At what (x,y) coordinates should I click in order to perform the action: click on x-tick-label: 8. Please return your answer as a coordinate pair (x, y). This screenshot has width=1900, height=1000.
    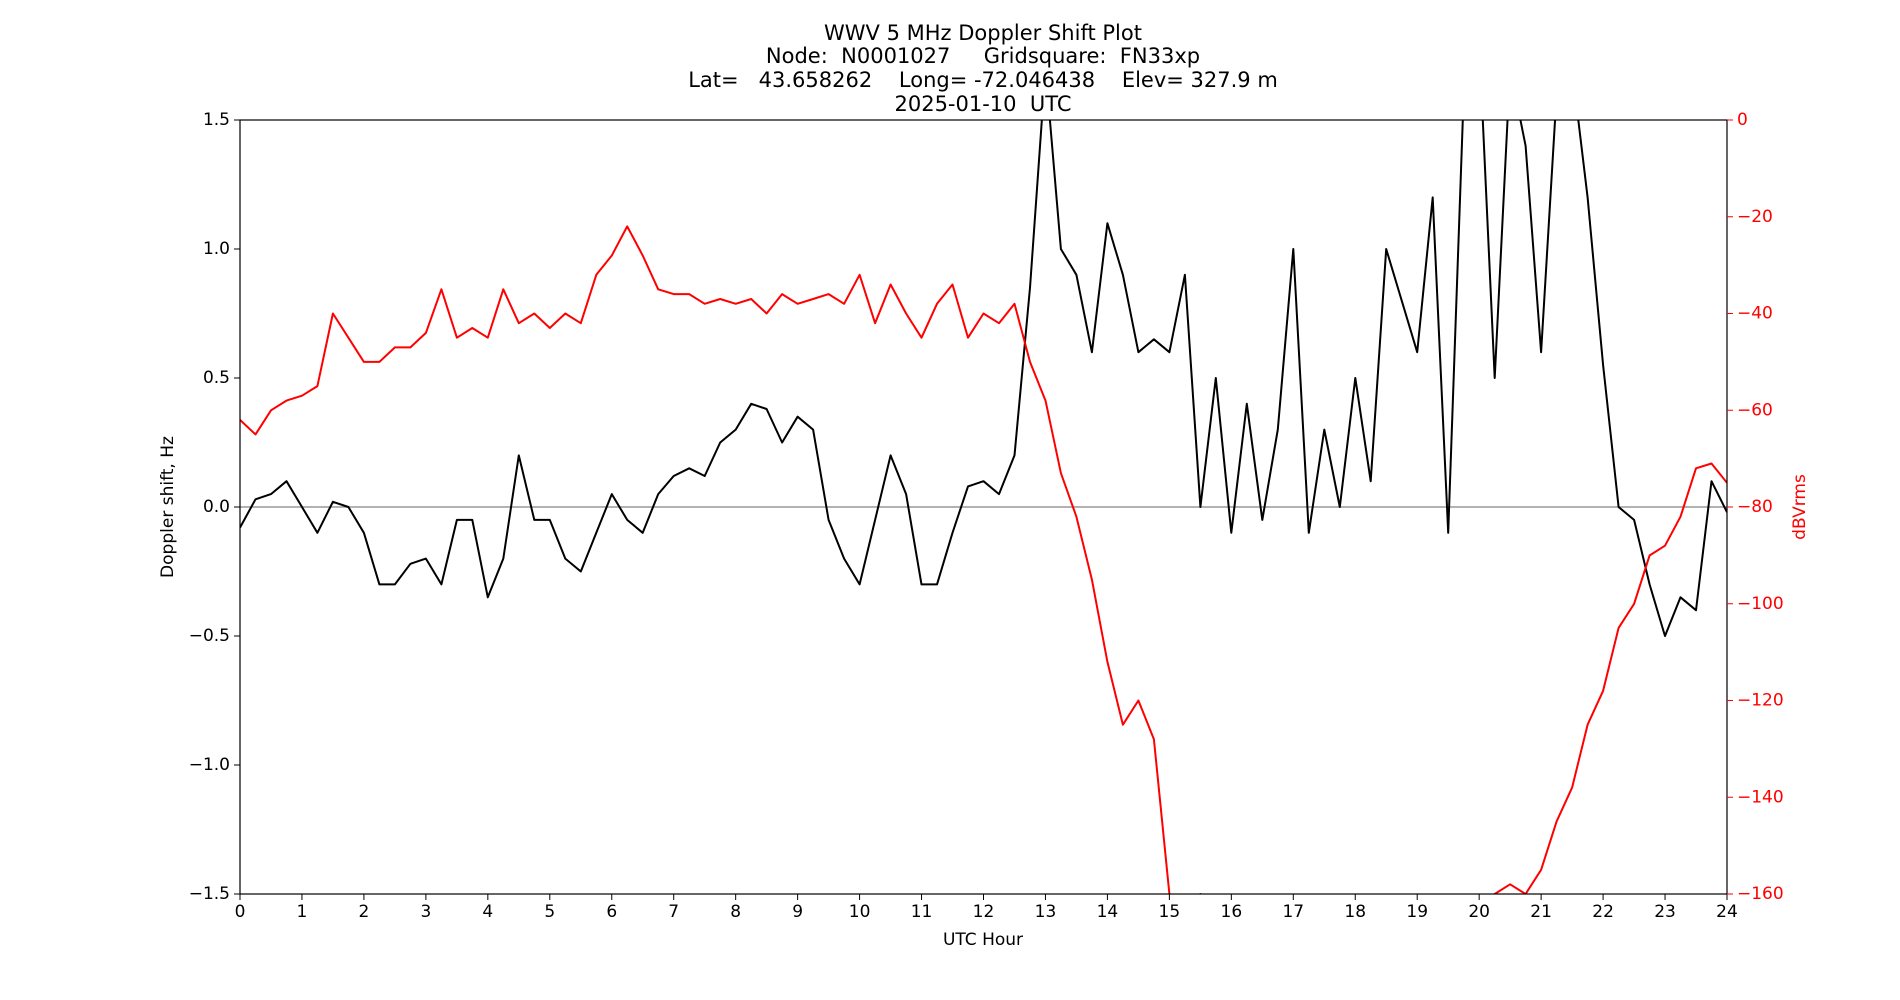
    Looking at the image, I should click on (735, 912).